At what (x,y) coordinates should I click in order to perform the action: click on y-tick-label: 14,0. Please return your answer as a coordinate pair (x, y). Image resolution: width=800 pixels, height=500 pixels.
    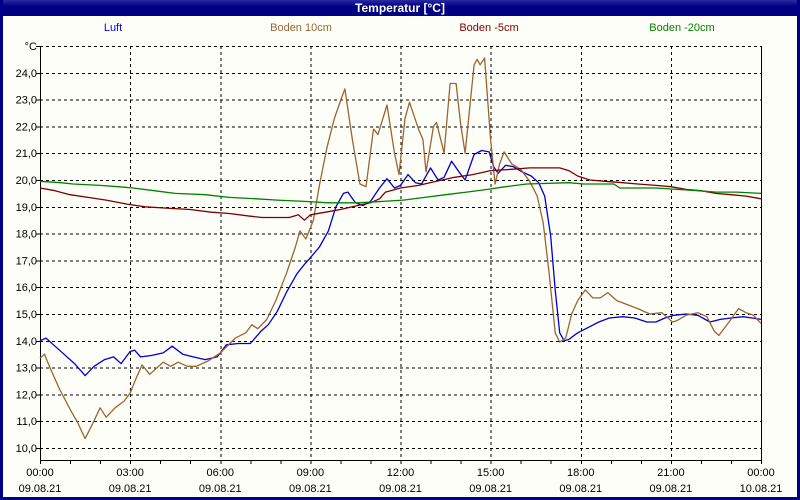
    Looking at the image, I should click on (26, 342).